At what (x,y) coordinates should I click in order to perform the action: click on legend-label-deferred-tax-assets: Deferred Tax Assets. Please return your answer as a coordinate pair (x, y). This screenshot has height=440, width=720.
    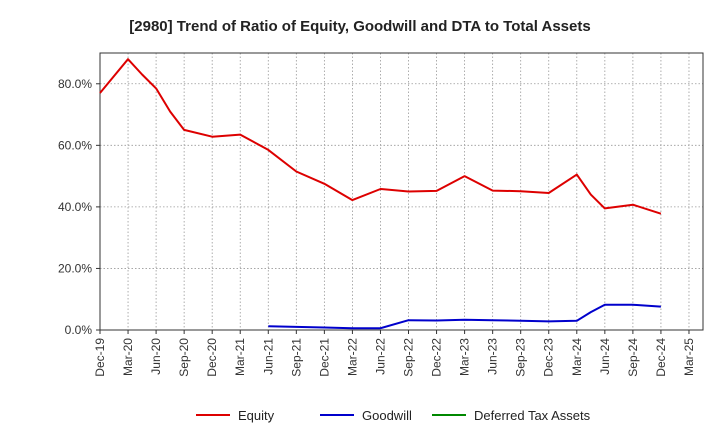
    Looking at the image, I should click on (532, 415).